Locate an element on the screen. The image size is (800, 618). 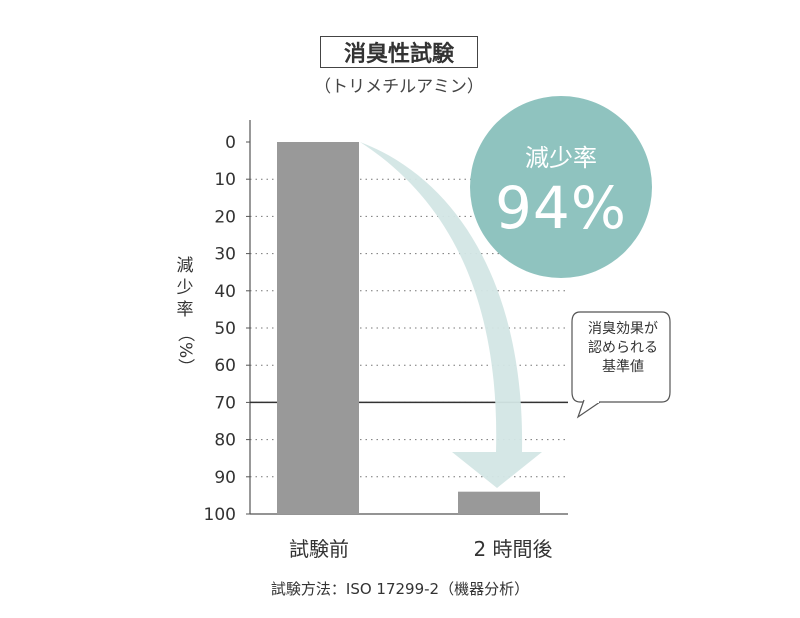
y-tick-label: 30 is located at coordinates (225, 255).